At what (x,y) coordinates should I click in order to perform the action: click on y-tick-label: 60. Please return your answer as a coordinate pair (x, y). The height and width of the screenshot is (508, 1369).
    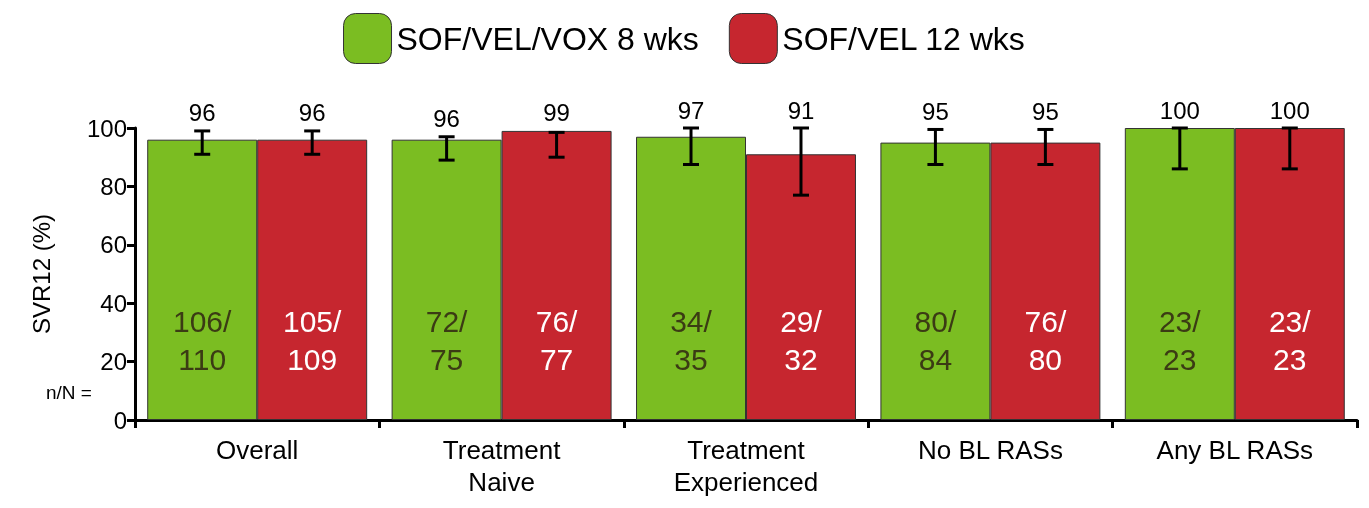
    Looking at the image, I should click on (113, 245).